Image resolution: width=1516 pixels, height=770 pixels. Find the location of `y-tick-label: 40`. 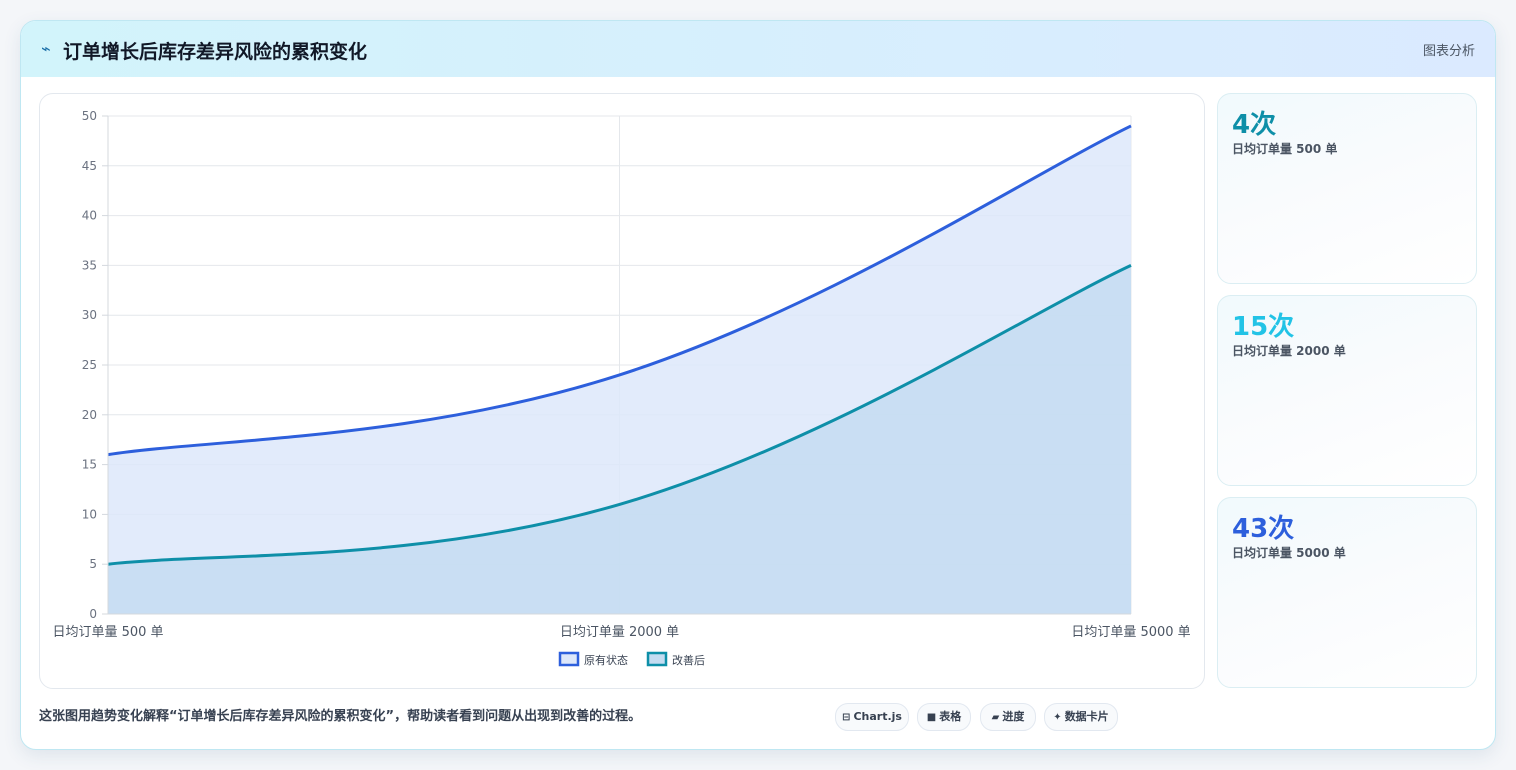

y-tick-label: 40 is located at coordinates (89, 216).